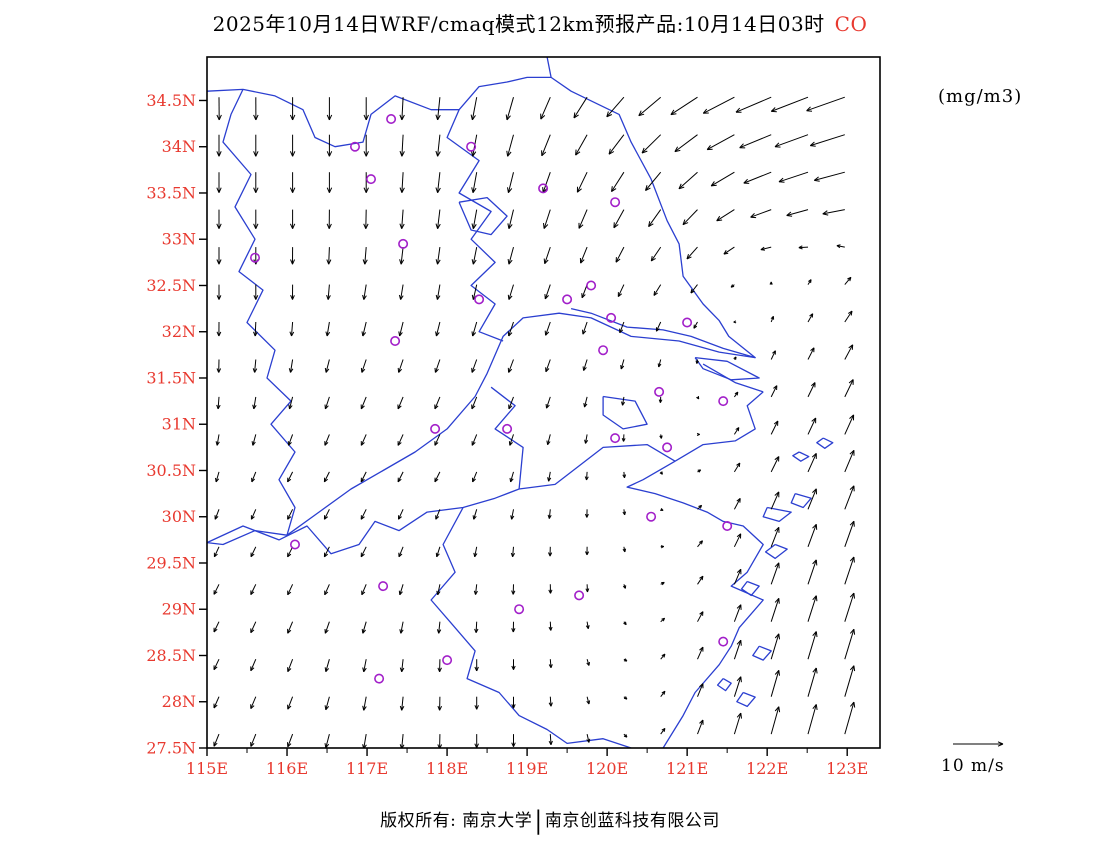  I want to click on wind-legend-label: 10 m/s, so click(973, 766).